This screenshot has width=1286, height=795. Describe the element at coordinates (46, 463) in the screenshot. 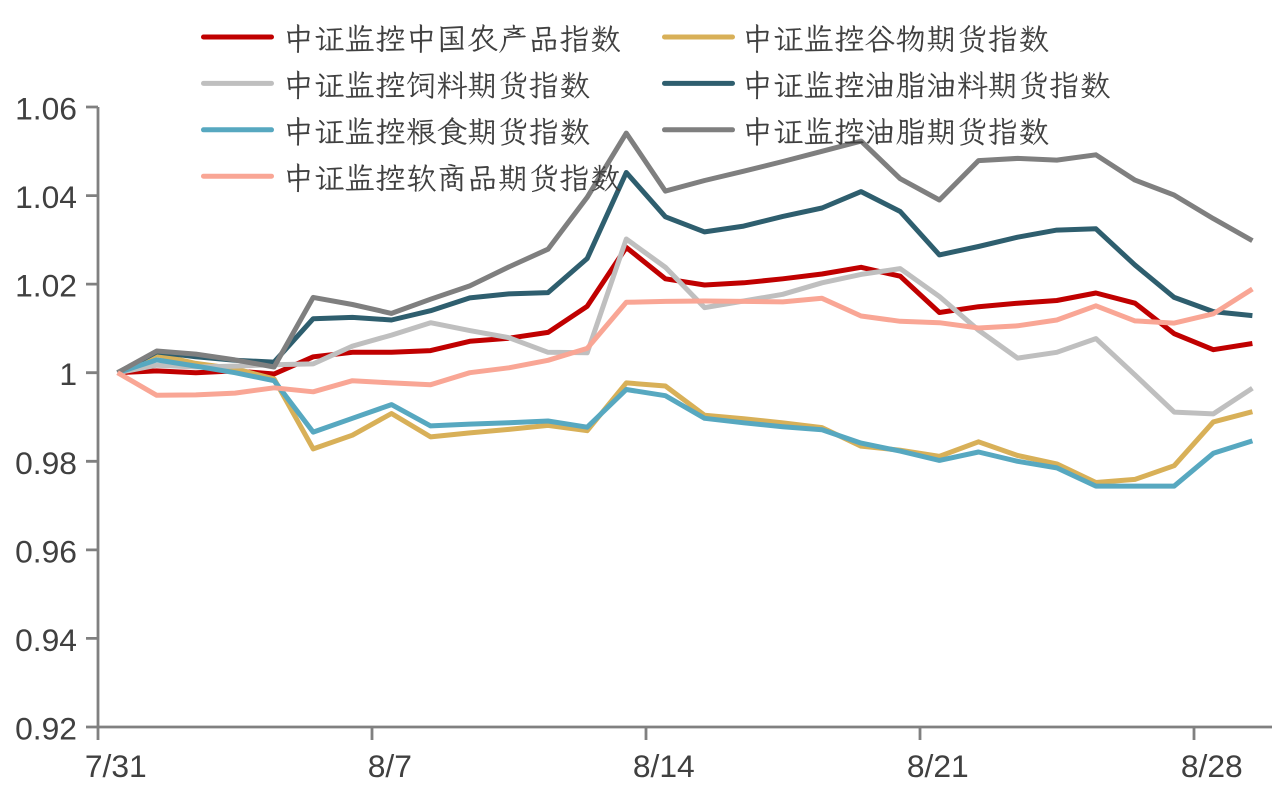

I see `svg-text: 0.98` at that location.